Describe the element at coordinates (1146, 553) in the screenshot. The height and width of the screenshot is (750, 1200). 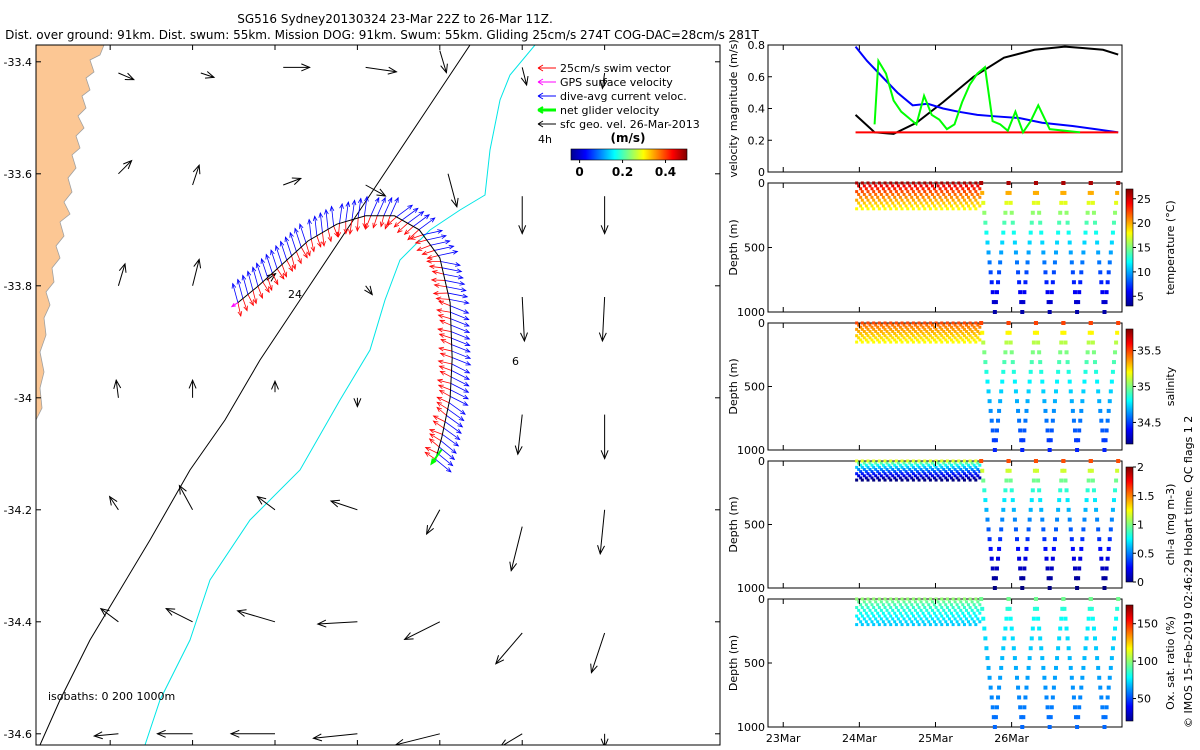
I see `colorbar-tick-label: 0.5` at that location.